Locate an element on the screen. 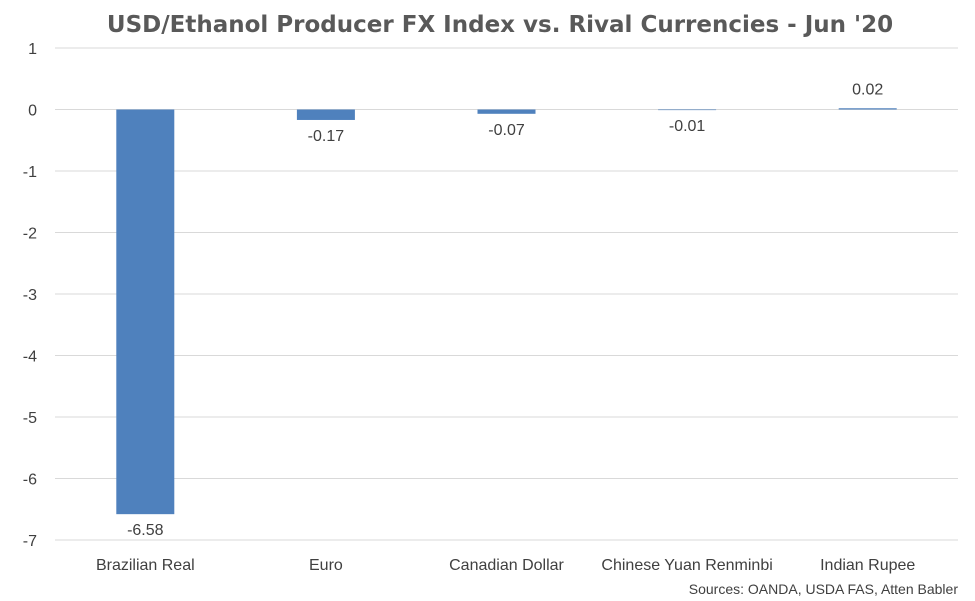 The width and height of the screenshot is (975, 601). y-tick-label: -6 is located at coordinates (30, 480).